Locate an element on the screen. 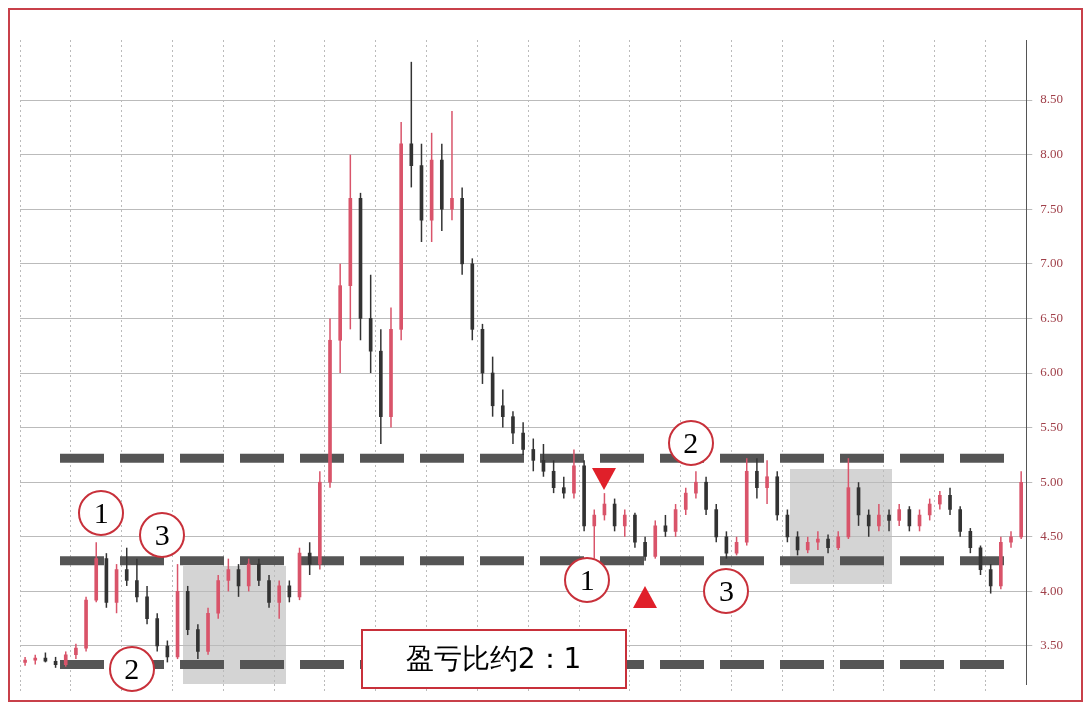 Image resolution: width=1091 pixels, height=710 pixels. y-tick-label: 8.50 is located at coordinates (1051, 99).